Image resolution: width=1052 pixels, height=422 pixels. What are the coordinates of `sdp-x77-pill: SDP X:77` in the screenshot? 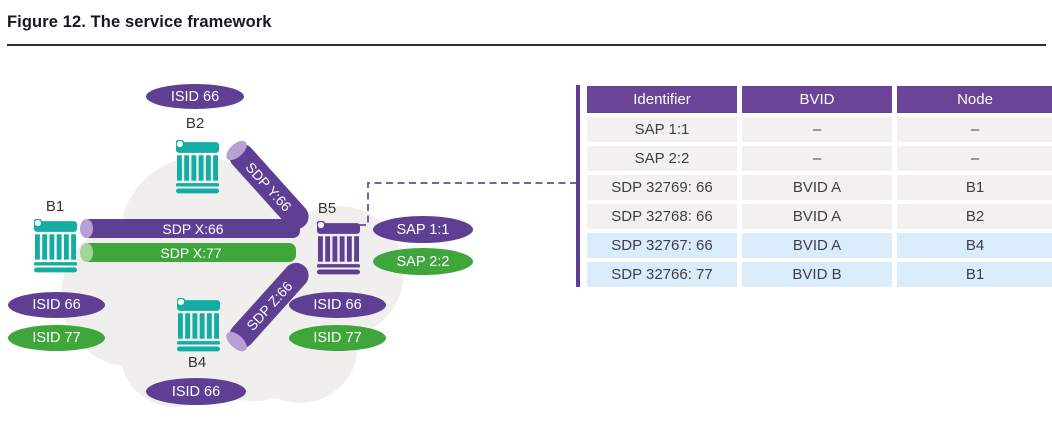 It's located at (188, 252).